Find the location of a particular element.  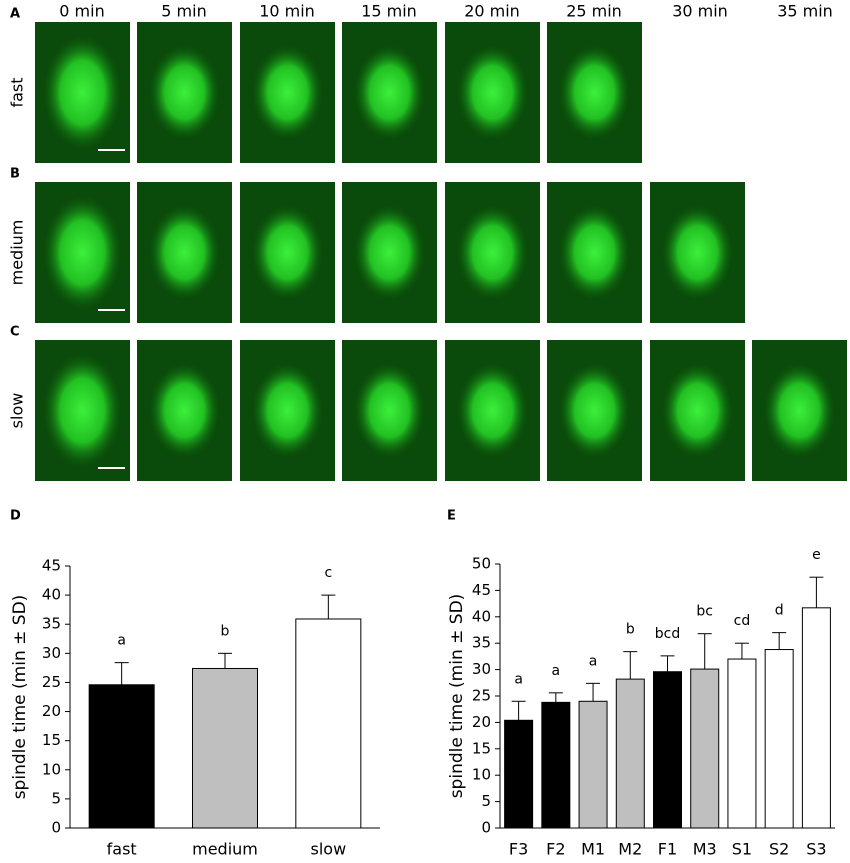

panel-label: E is located at coordinates (451, 516).